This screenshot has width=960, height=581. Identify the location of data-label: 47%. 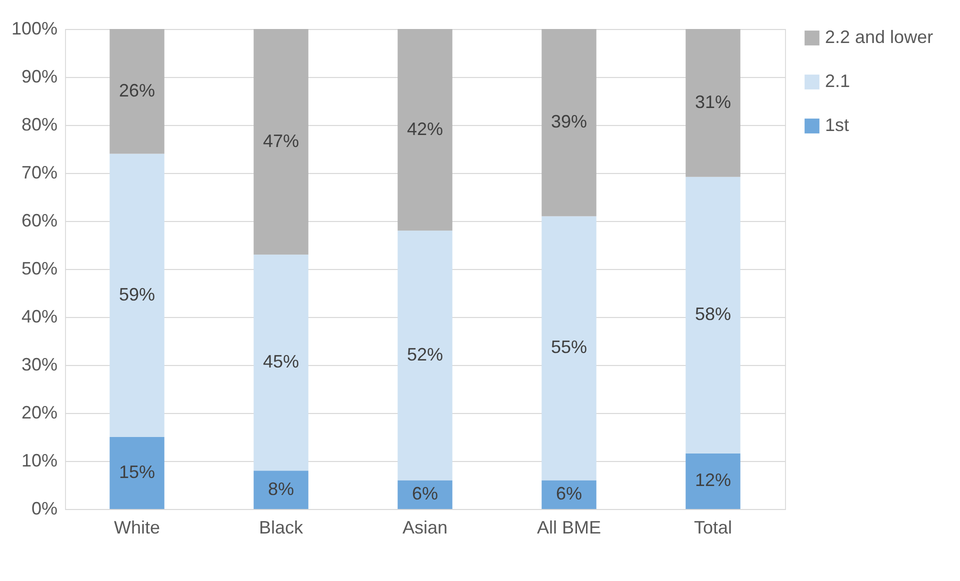
(281, 140).